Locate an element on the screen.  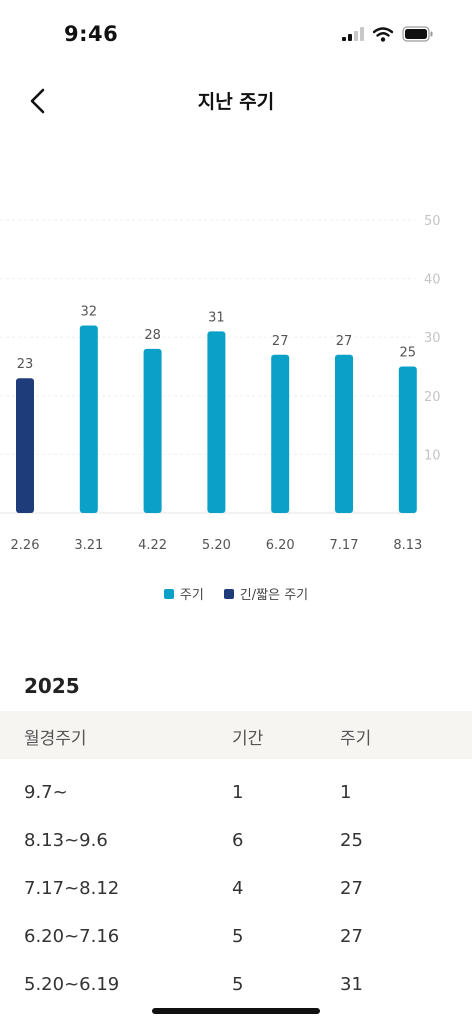
wifi-icon is located at coordinates (383, 34).